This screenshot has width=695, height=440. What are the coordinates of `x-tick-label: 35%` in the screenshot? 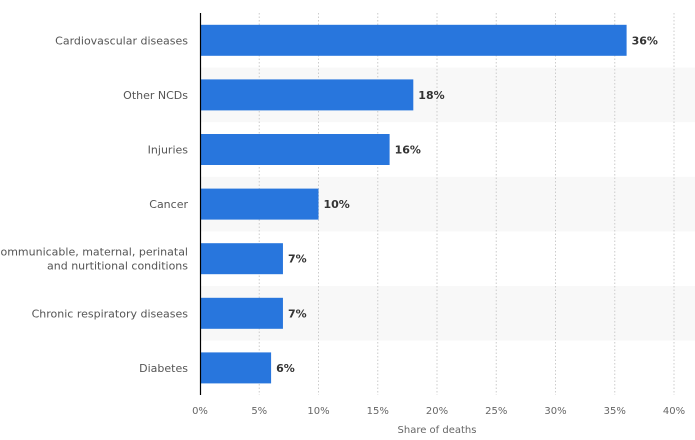 It's located at (615, 411).